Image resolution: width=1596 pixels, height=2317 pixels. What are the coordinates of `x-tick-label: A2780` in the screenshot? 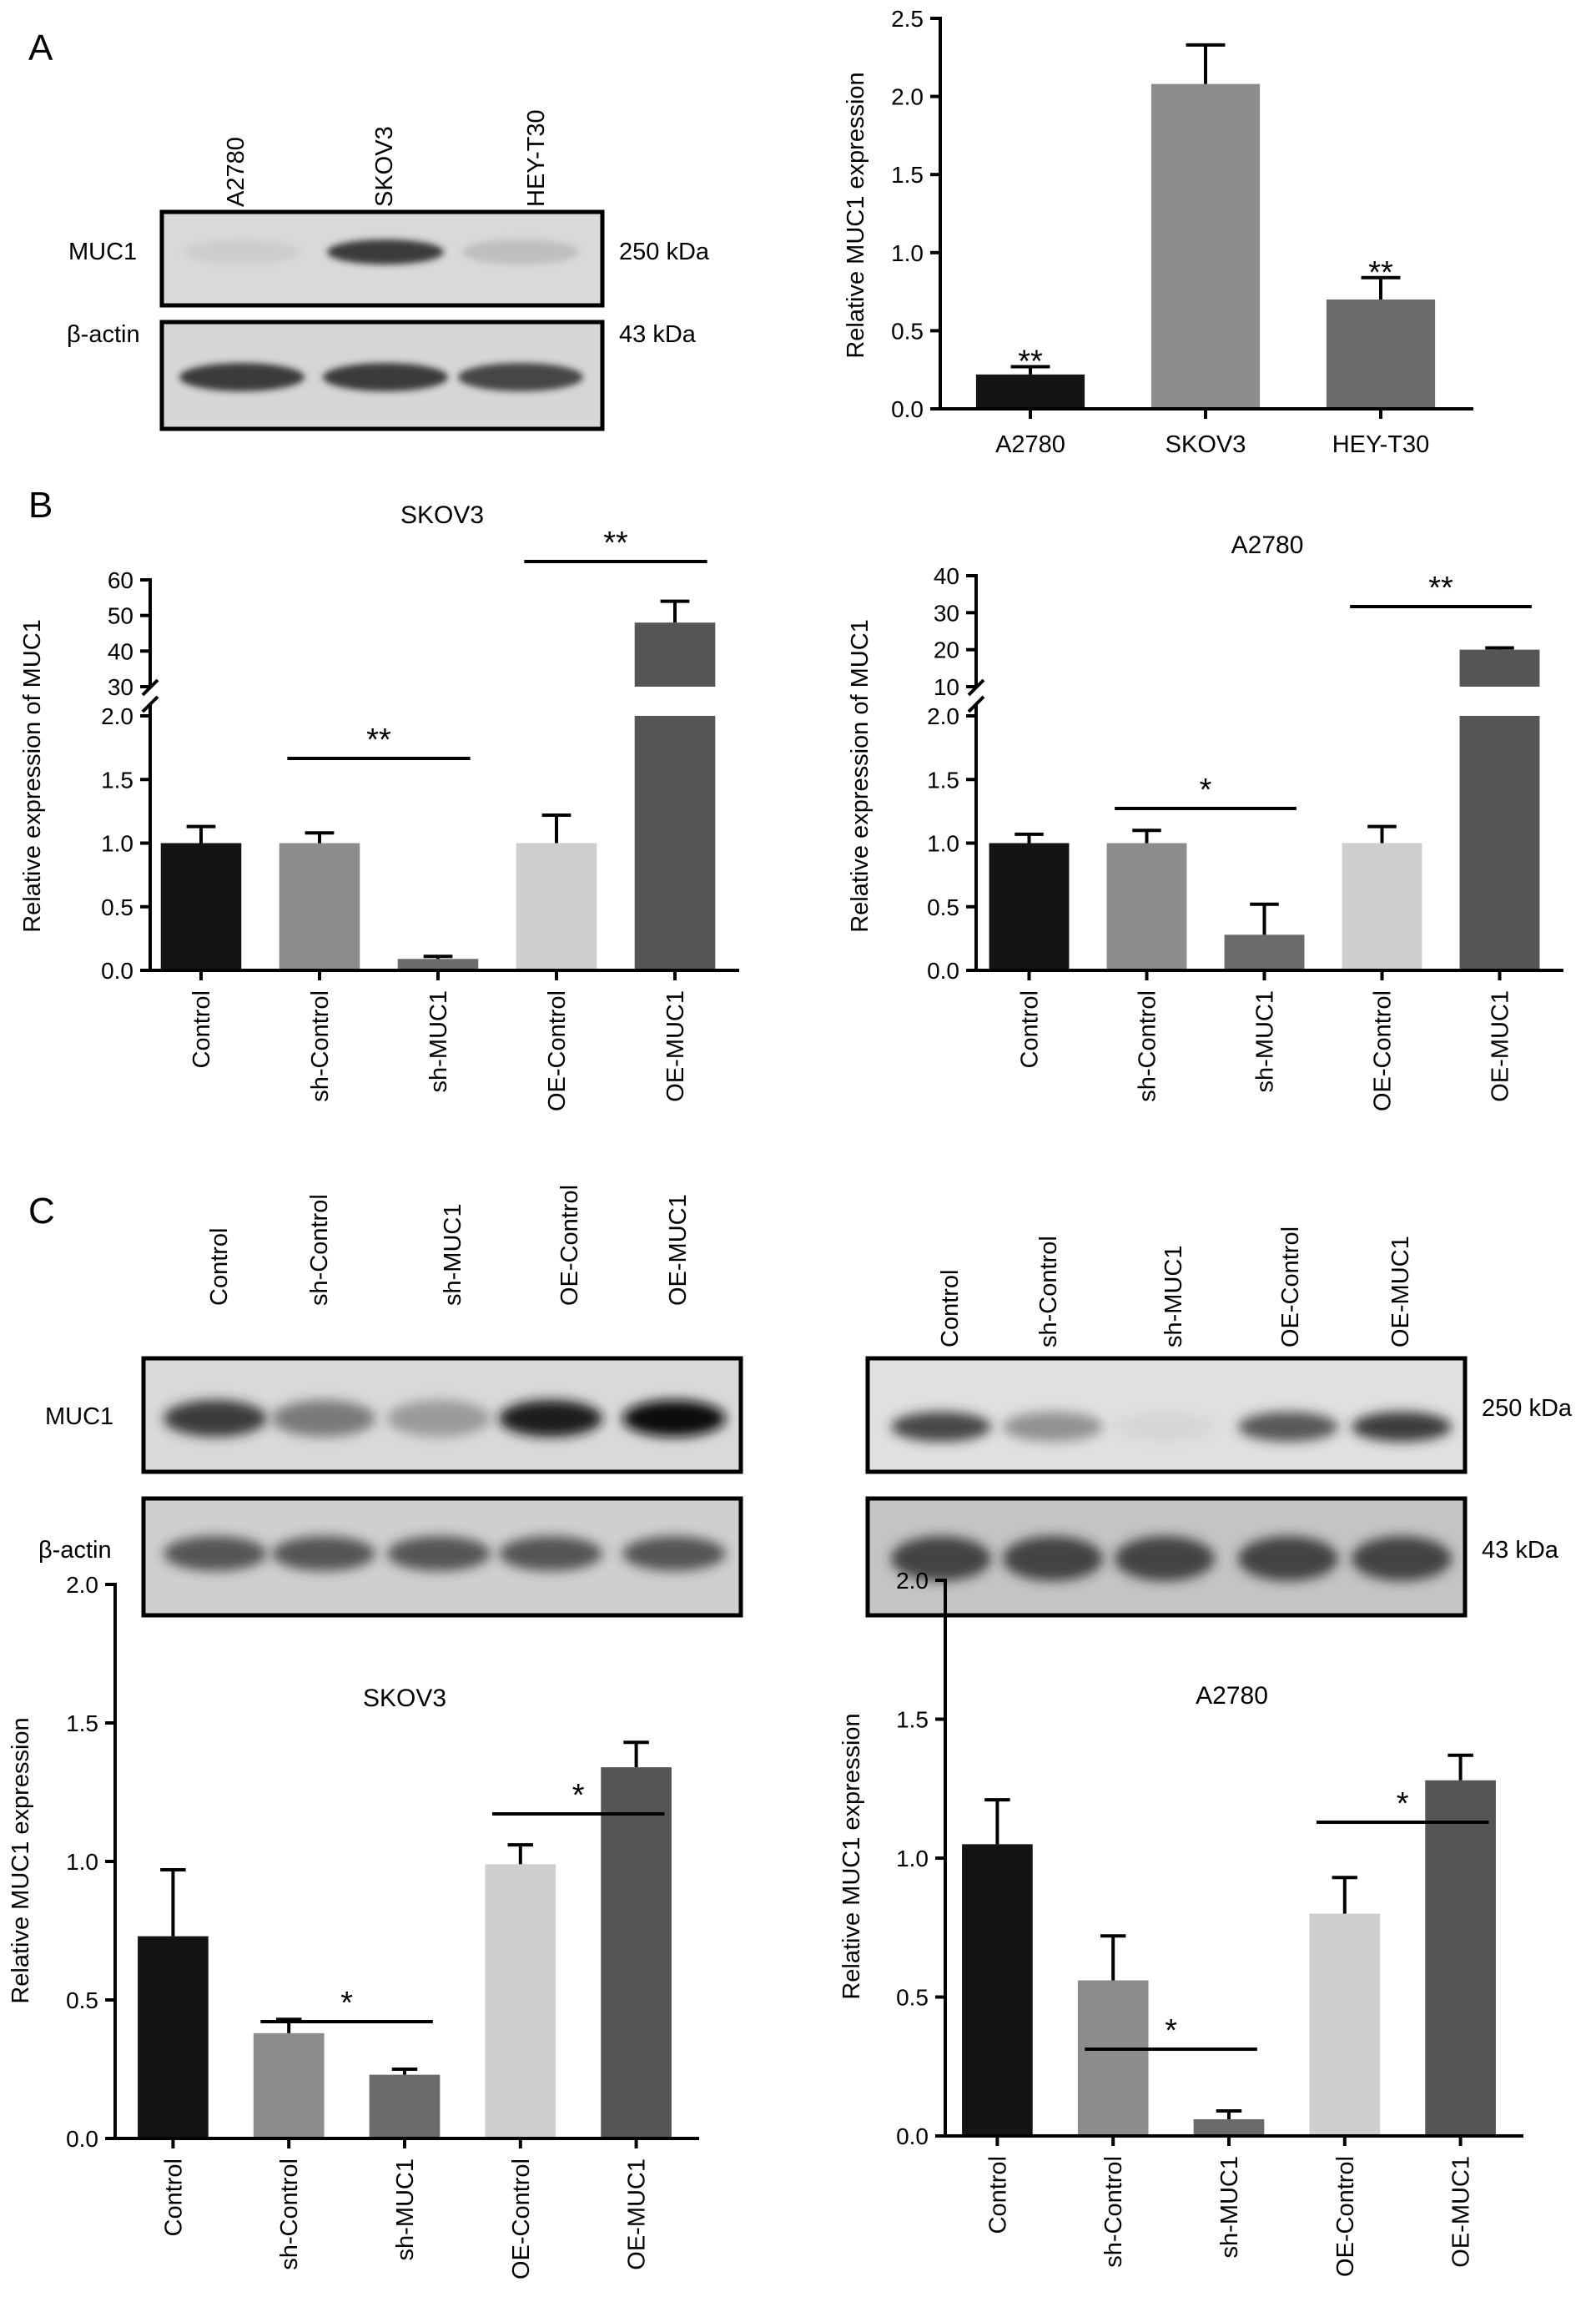 It's located at (1030, 444).